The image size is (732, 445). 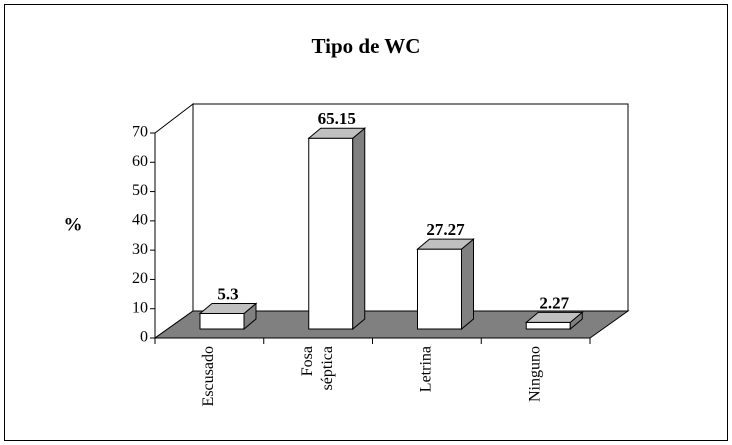 I want to click on x-tick-label: Fosa séptica, so click(x=317, y=368).